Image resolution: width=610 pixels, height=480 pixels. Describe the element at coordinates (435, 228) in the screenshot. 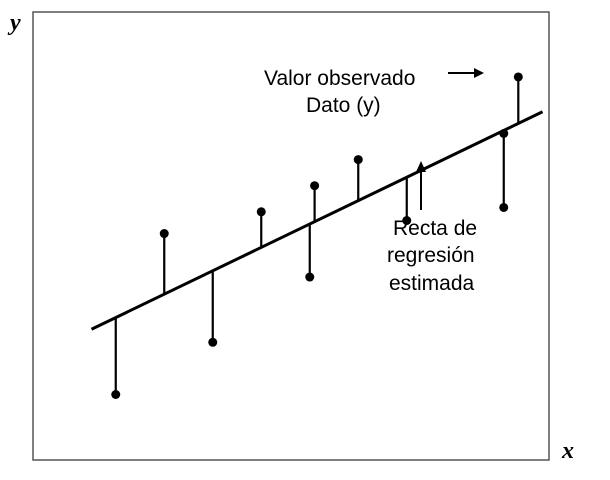

I see `regression-label-line1: Recta de` at that location.